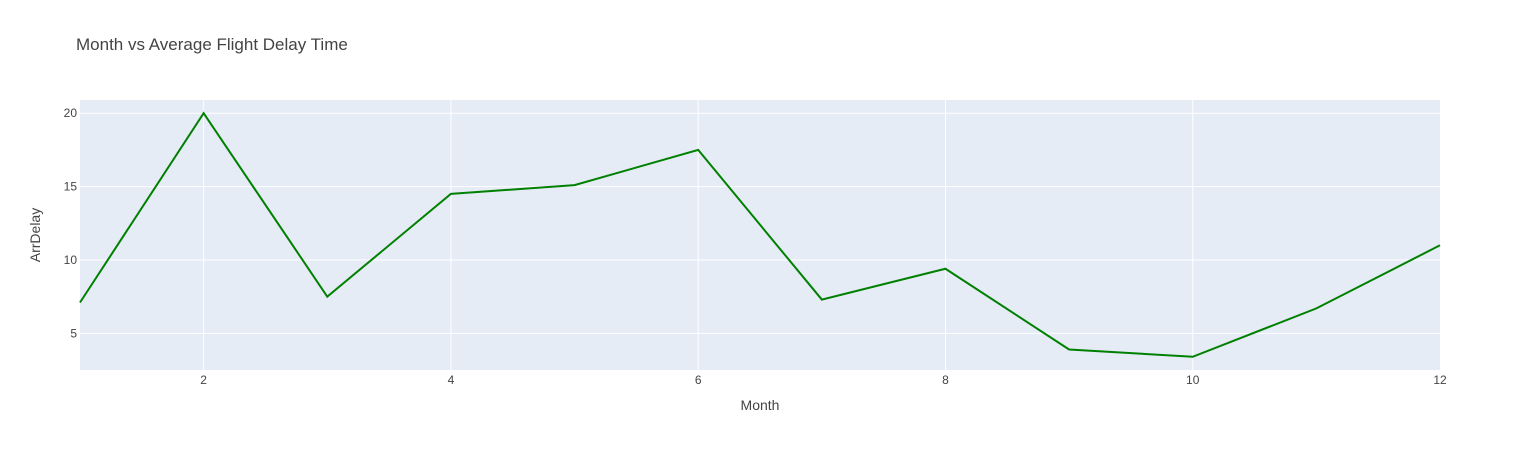 This screenshot has width=1520, height=450. Describe the element at coordinates (73, 333) in the screenshot. I see `y-tick-label: 5` at that location.